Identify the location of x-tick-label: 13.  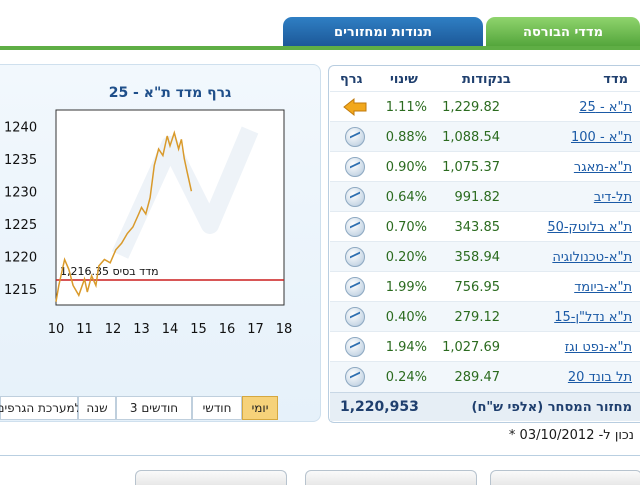
(141, 329).